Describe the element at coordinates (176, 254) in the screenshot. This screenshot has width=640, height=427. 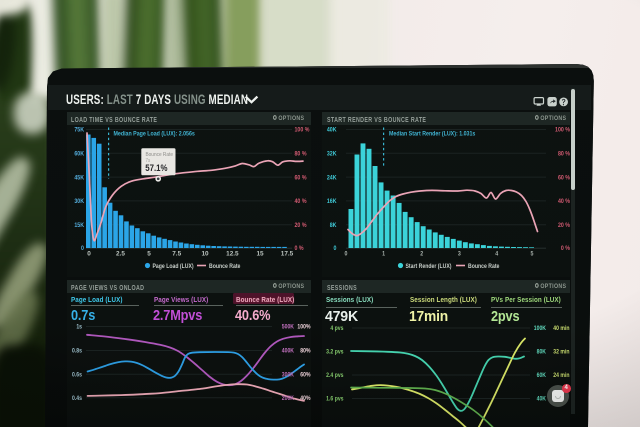
I see `svg-text: 7.5` at that location.